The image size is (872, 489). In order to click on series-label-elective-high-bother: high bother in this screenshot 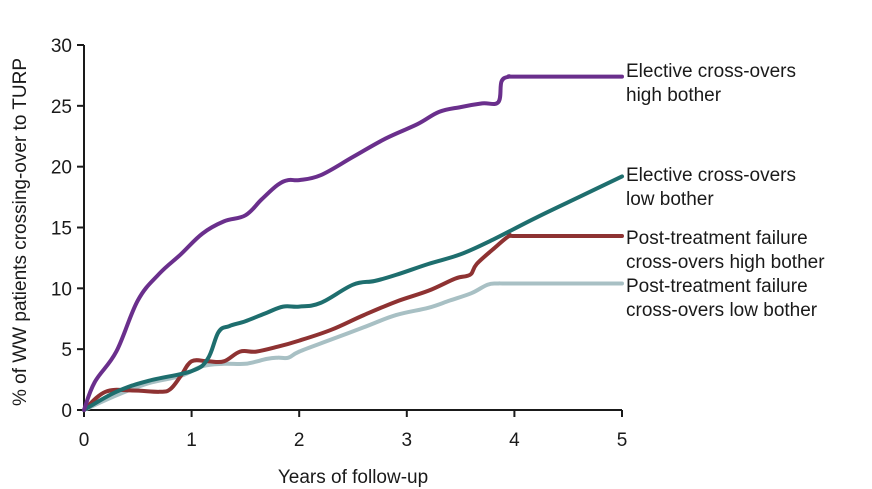, I will do `click(674, 95)`.